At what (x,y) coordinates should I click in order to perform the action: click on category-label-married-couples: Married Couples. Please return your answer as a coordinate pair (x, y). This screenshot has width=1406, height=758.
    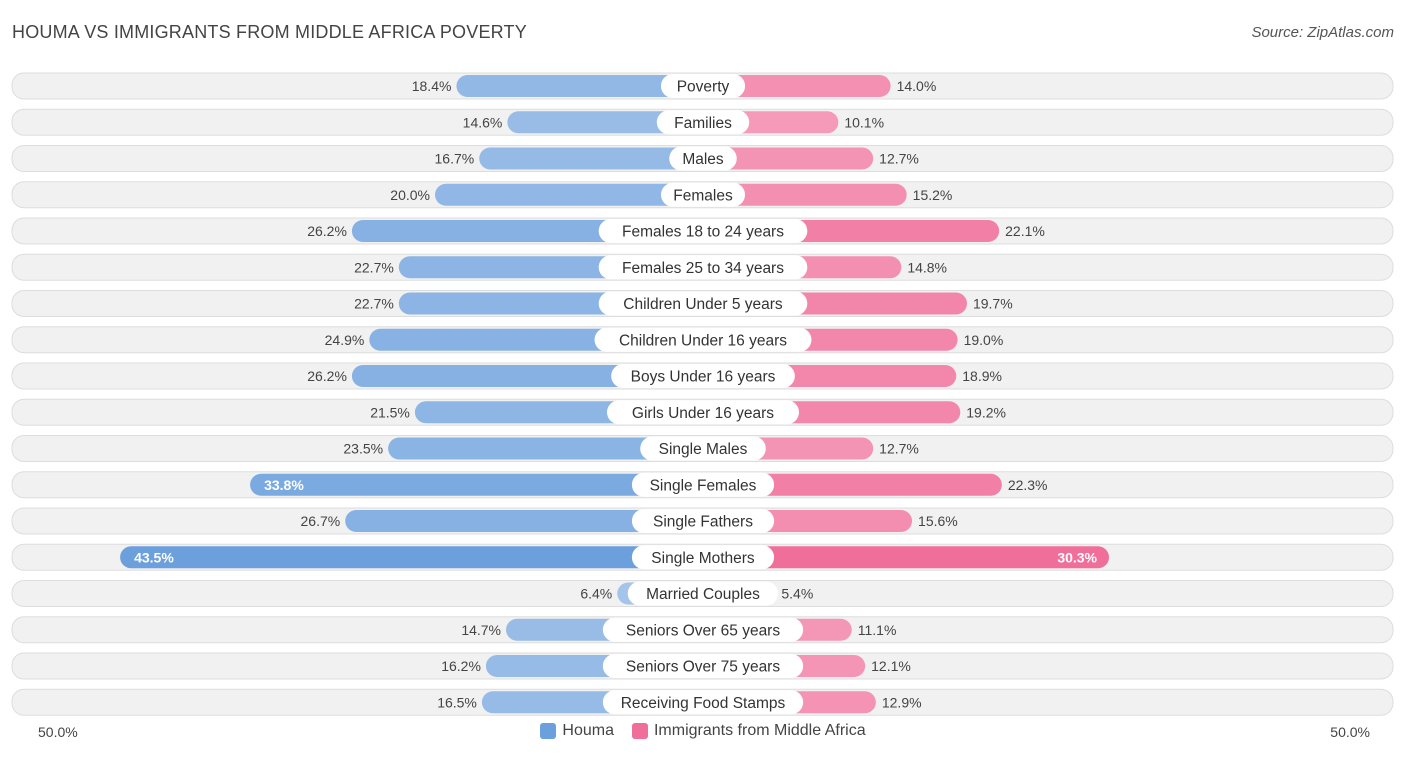
    Looking at the image, I should click on (703, 594).